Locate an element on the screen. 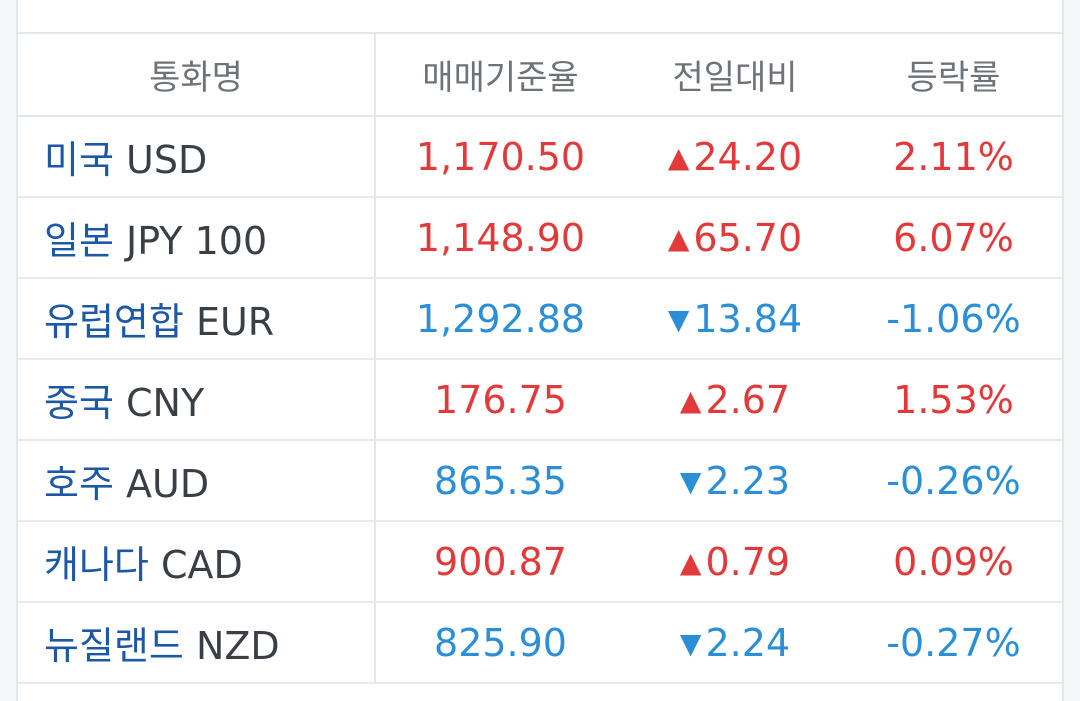 This screenshot has width=1080, height=701. table-row: 호주 AUD 865.35 ▼ 2.23 -0.26% is located at coordinates (540, 481).